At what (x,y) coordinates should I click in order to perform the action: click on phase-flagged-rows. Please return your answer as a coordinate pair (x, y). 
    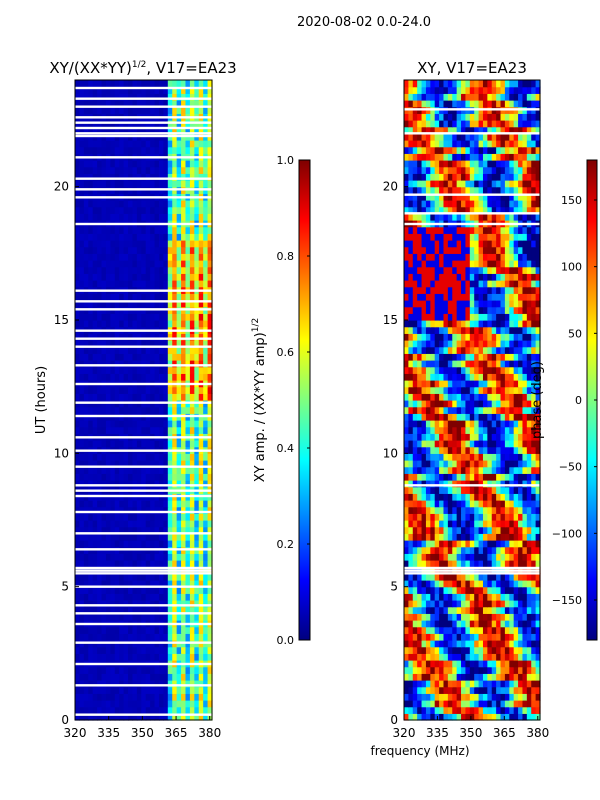
    Looking at the image, I should click on (472, 341).